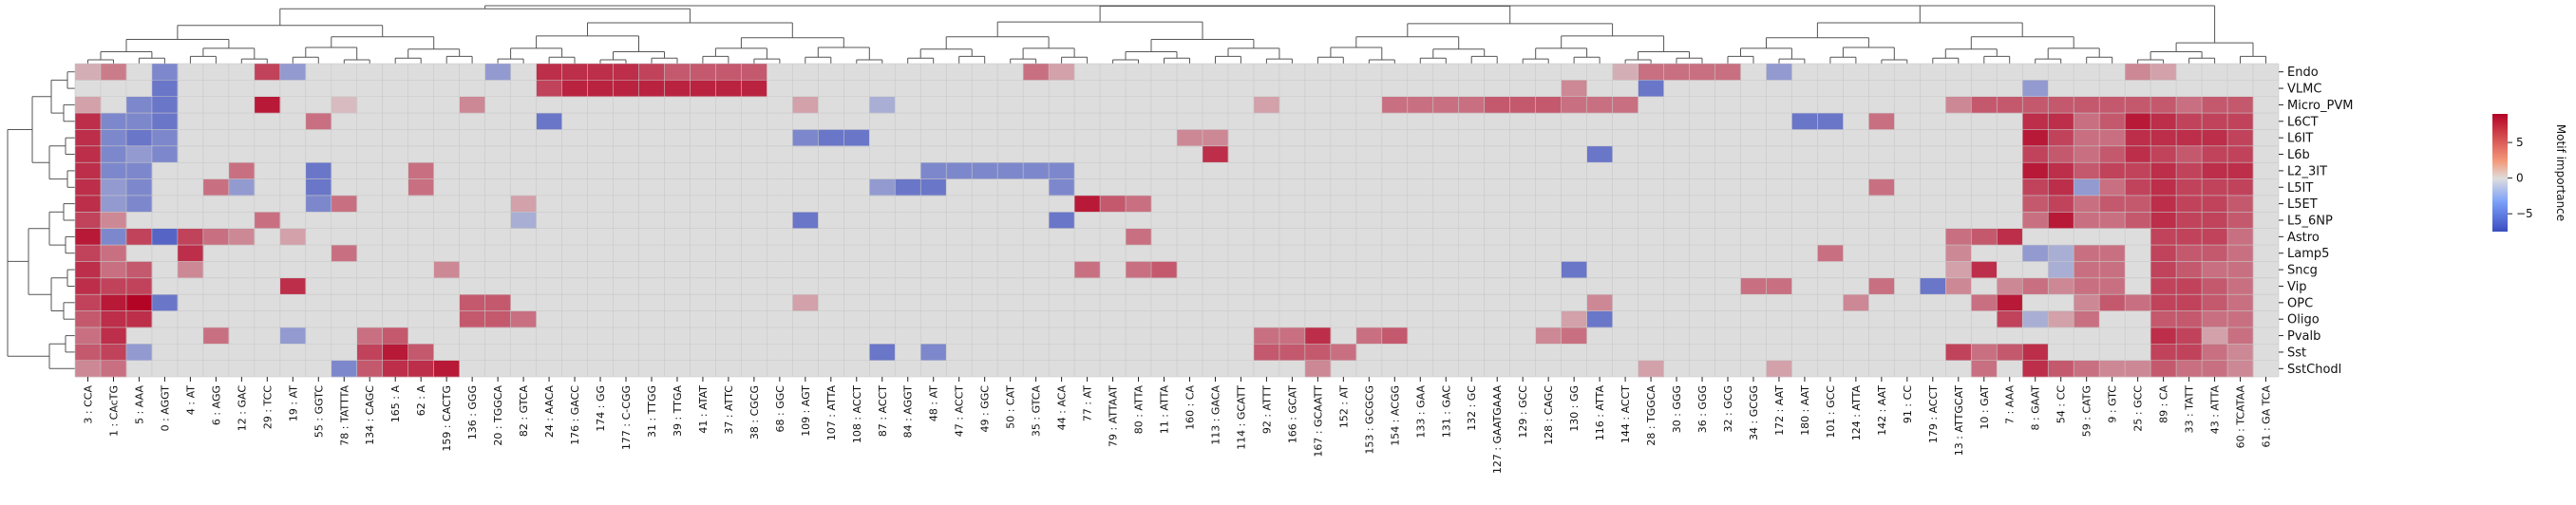 The width and height of the screenshot is (2576, 505). Describe the element at coordinates (2314, 370) in the screenshot. I see `row-label: SstChodl` at that location.